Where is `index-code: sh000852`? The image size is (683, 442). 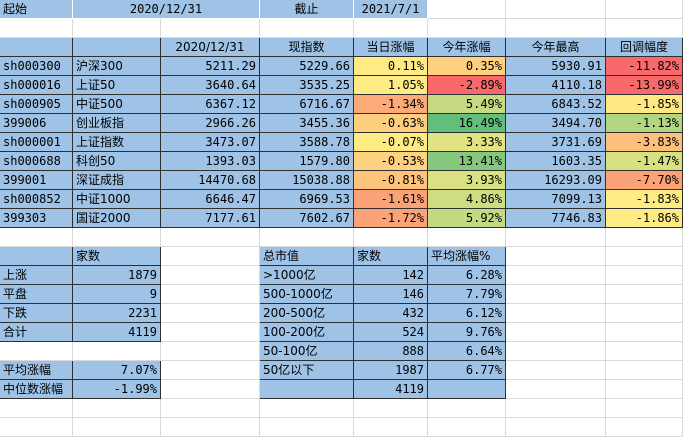
index-code: sh000852 is located at coordinates (36, 199).